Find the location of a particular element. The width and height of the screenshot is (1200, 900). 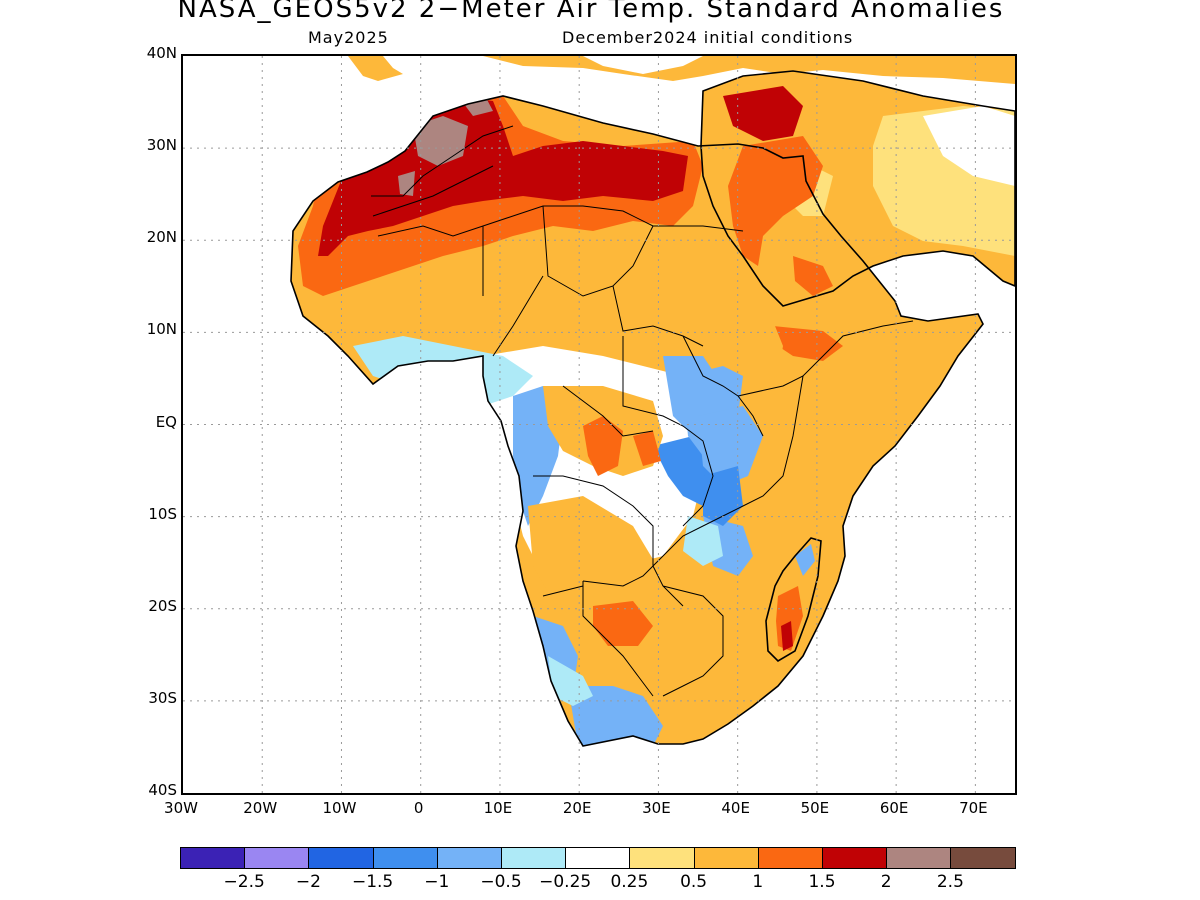

colorbar is located at coordinates (598, 858).